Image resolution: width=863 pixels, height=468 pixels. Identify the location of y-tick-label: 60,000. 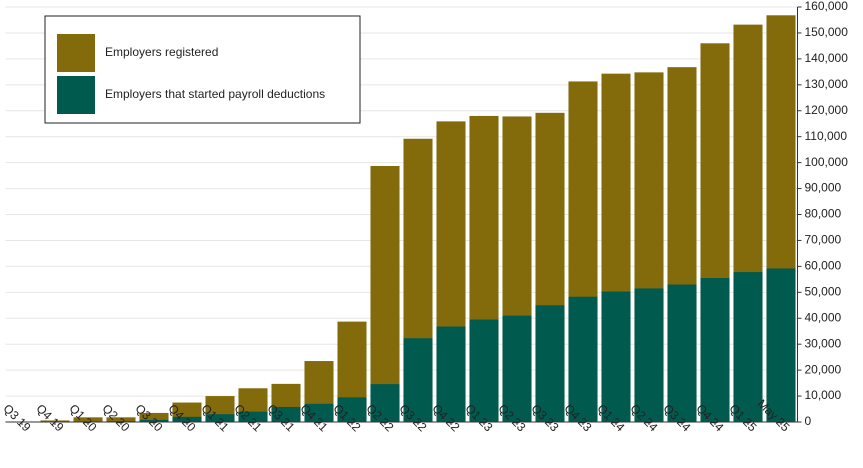
(823, 266).